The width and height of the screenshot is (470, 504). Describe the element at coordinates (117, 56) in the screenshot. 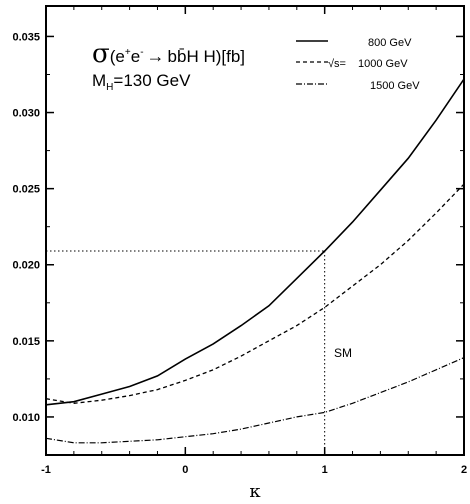

I see `title-open: (e` at that location.